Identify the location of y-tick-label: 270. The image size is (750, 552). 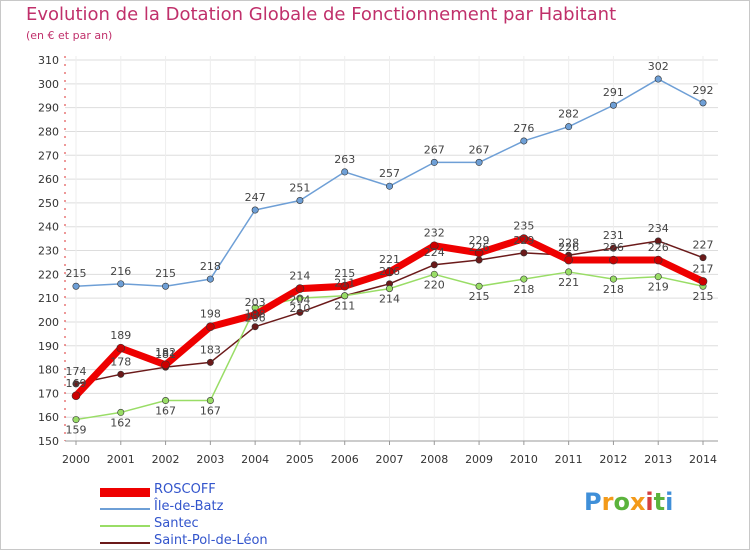
(48, 155).